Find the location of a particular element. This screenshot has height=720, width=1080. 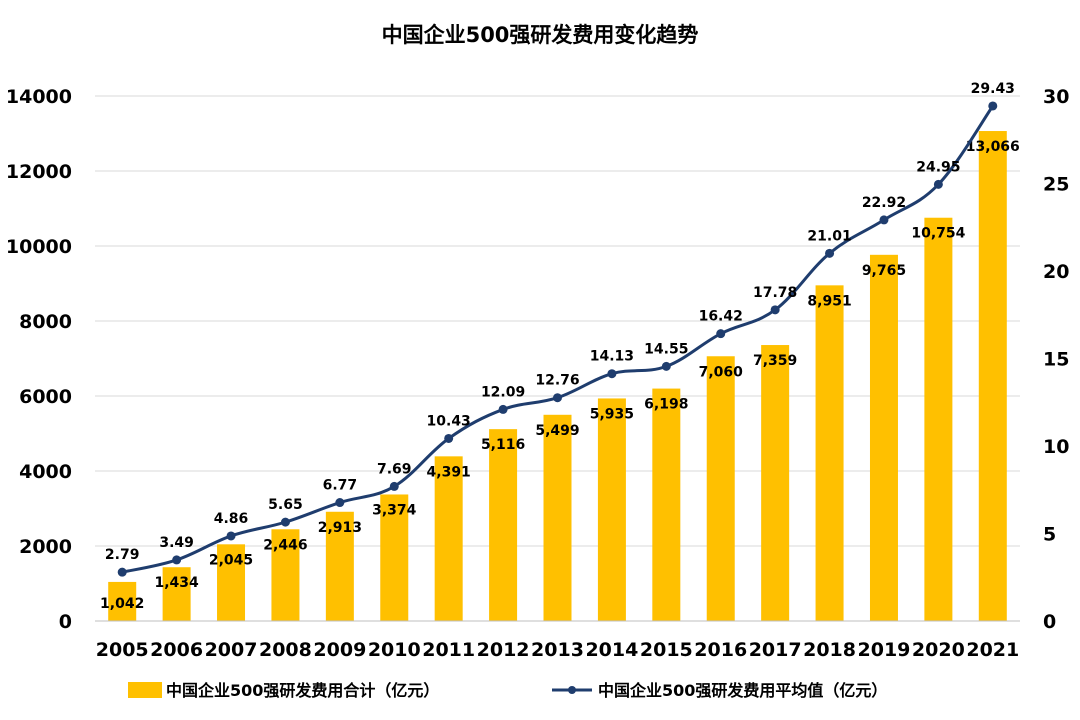

x-tick-label: 2008 is located at coordinates (285, 650).